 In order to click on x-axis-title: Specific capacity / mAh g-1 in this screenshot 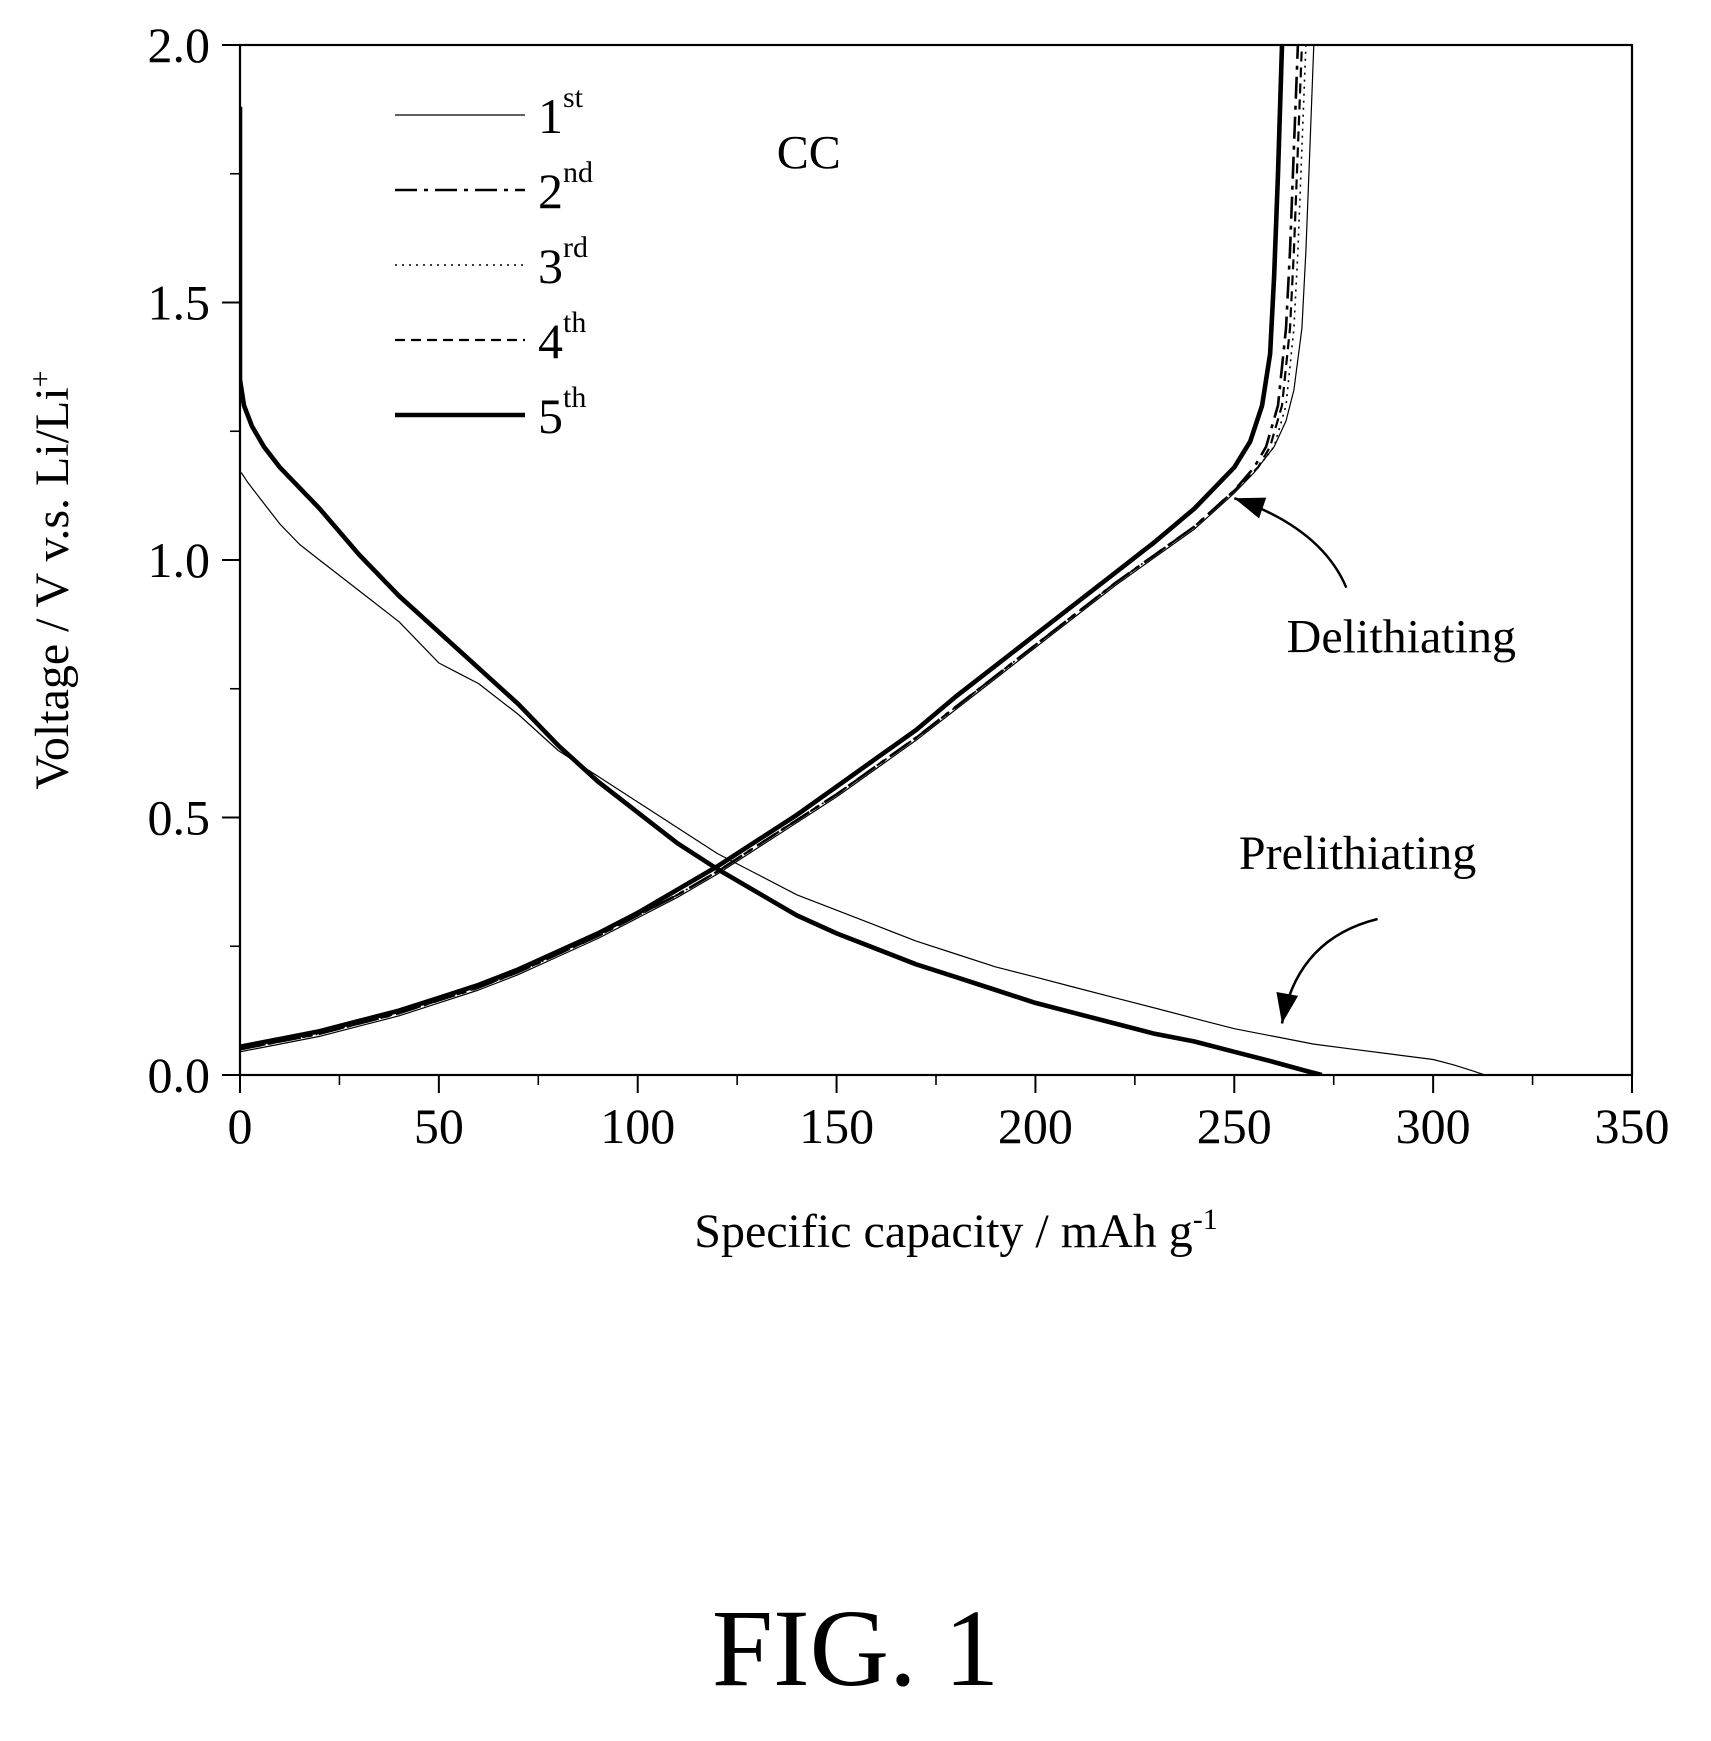, I will do `click(956, 1230)`.